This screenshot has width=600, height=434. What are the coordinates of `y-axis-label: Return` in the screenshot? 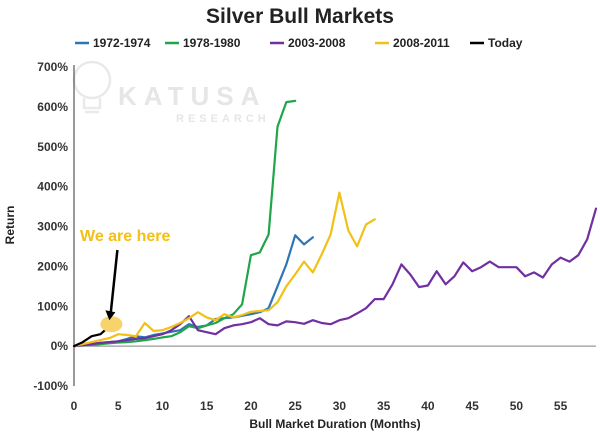 It's located at (10, 225).